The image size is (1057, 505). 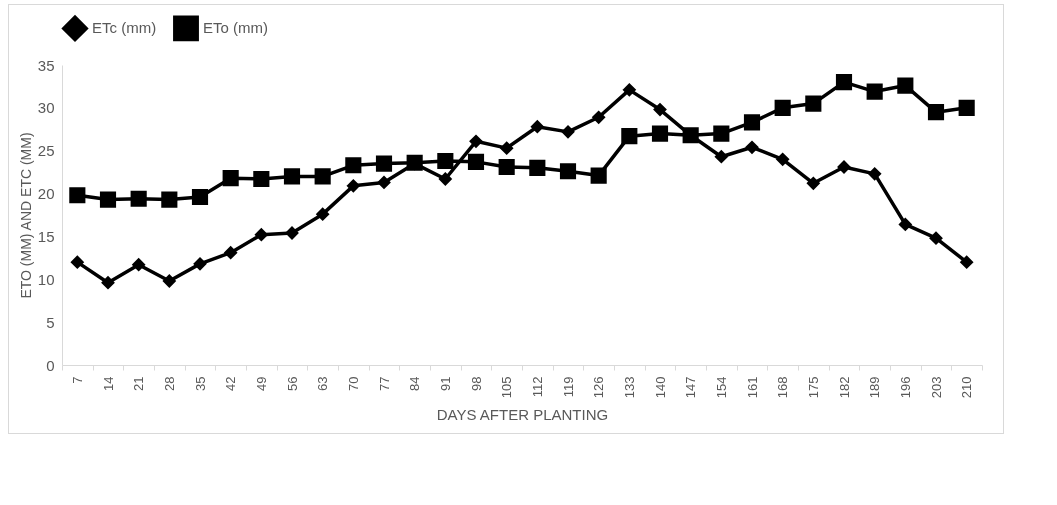 What do you see at coordinates (50, 365) in the screenshot?
I see `y-tick-label: 0` at bounding box center [50, 365].